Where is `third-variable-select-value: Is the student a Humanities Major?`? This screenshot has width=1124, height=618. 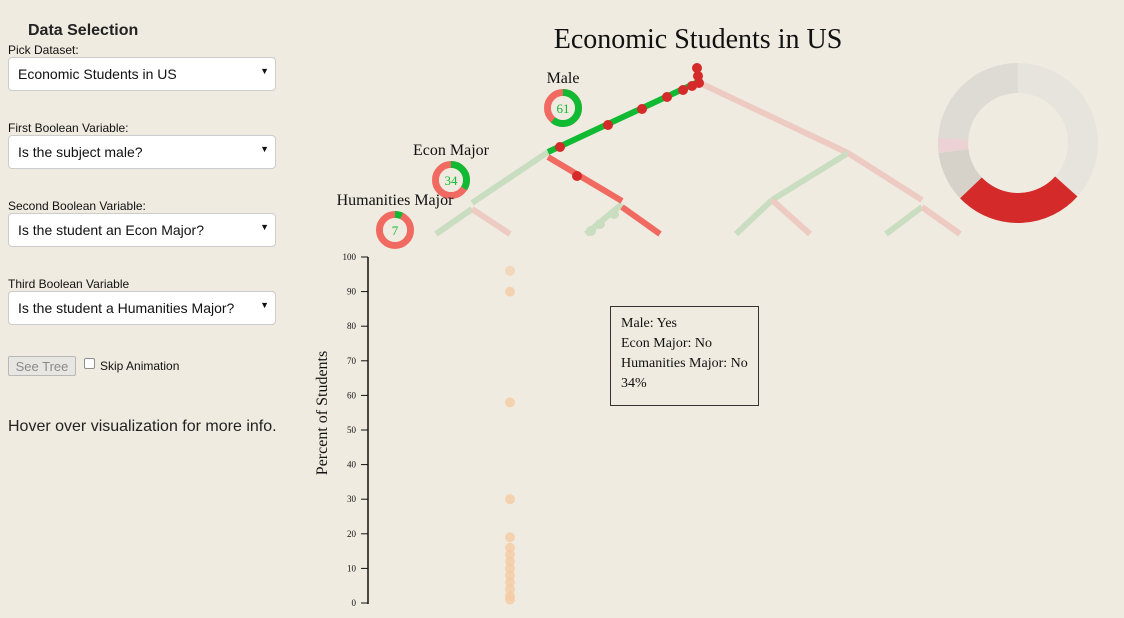
third-variable-select-value: Is the student a Humanities Major? is located at coordinates (126, 308).